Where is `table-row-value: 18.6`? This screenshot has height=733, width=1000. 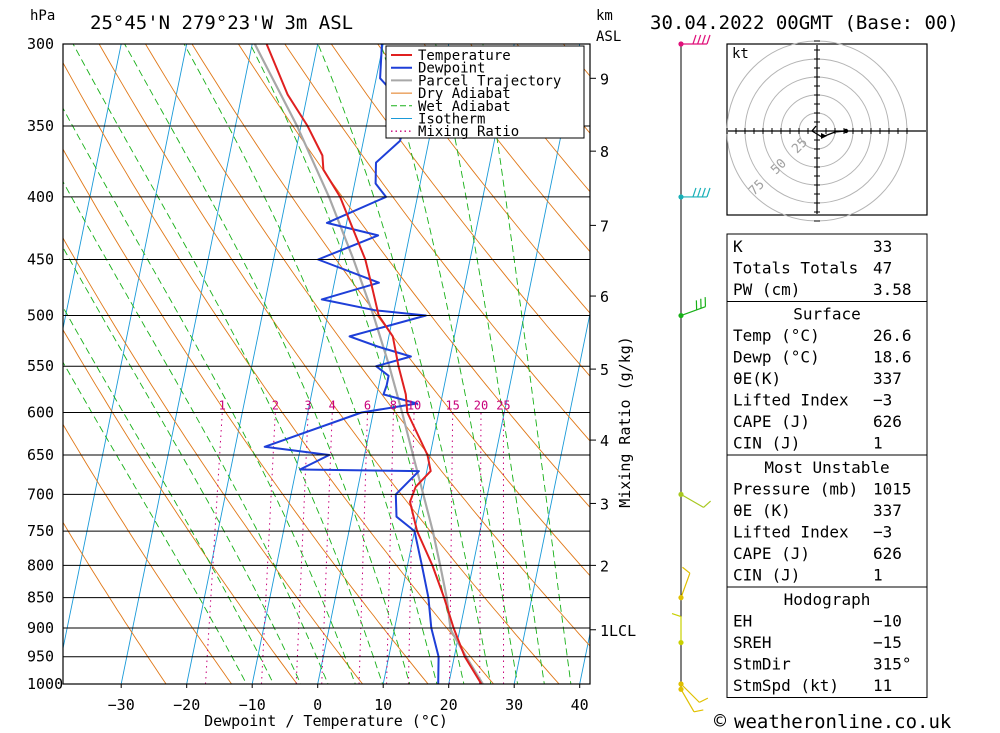
table-row-value: 18.6 is located at coordinates (892, 357).